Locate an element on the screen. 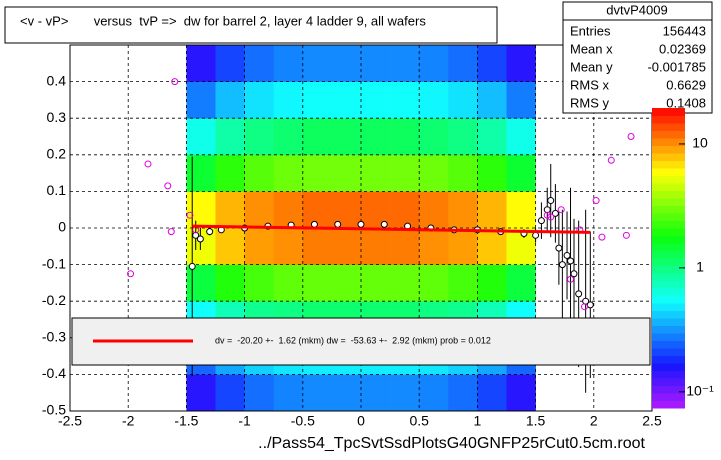 This screenshot has height=460, width=721. y-tick-label: 0.3 is located at coordinates (57, 117).